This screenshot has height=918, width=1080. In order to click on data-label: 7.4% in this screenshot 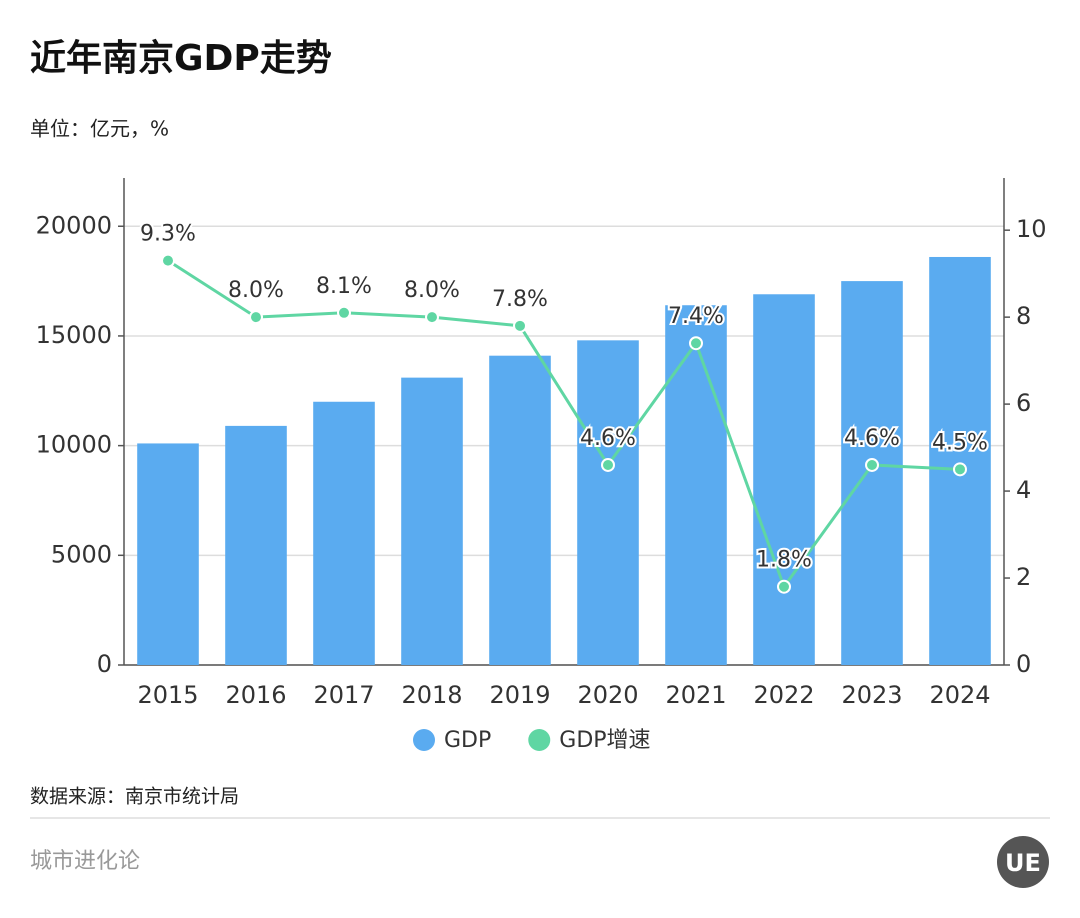, I will do `click(696, 316)`.